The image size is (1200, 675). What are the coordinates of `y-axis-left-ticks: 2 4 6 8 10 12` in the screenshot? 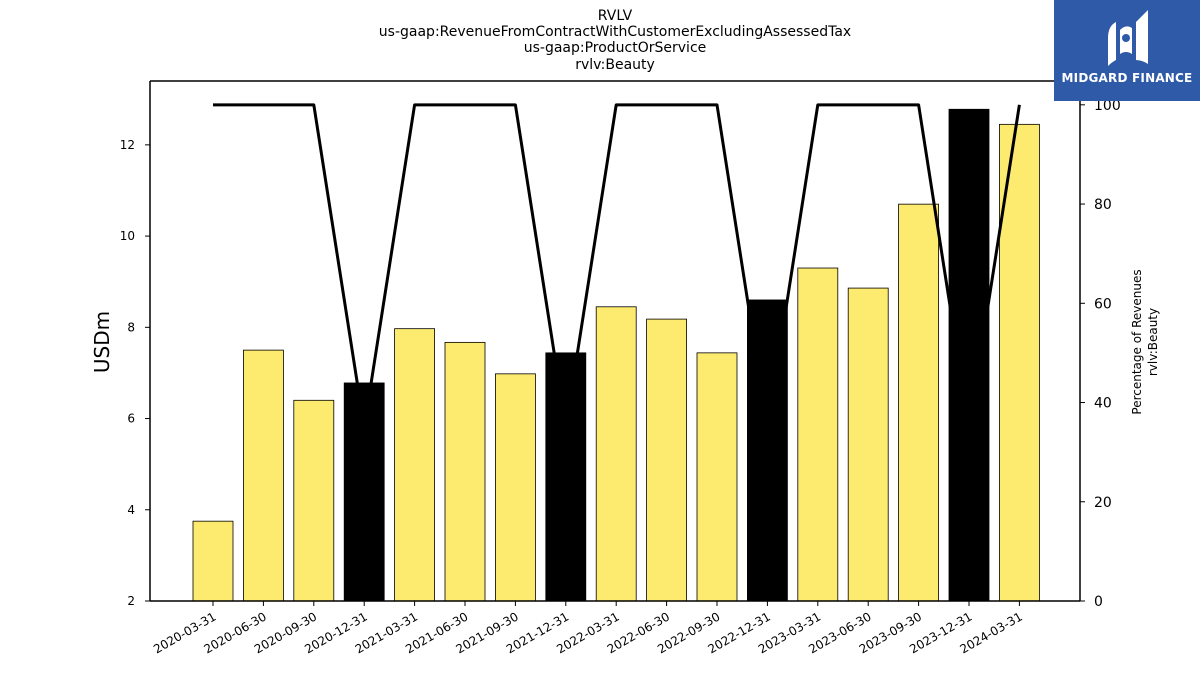 It's located at (135, 373).